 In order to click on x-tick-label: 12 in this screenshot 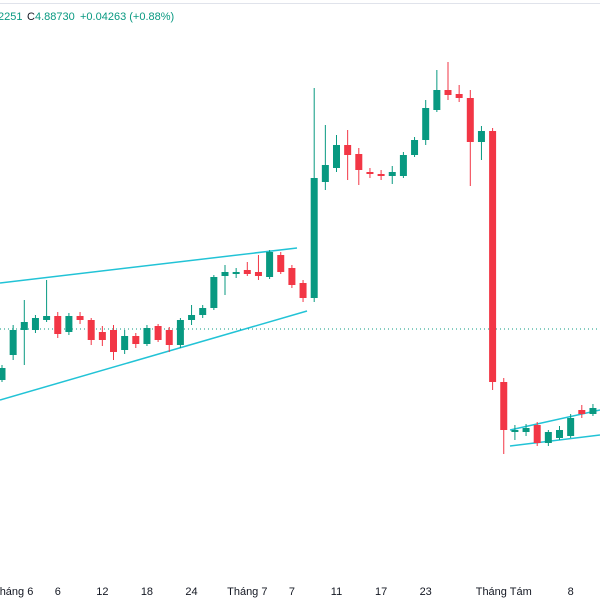, I will do `click(102, 592)`.